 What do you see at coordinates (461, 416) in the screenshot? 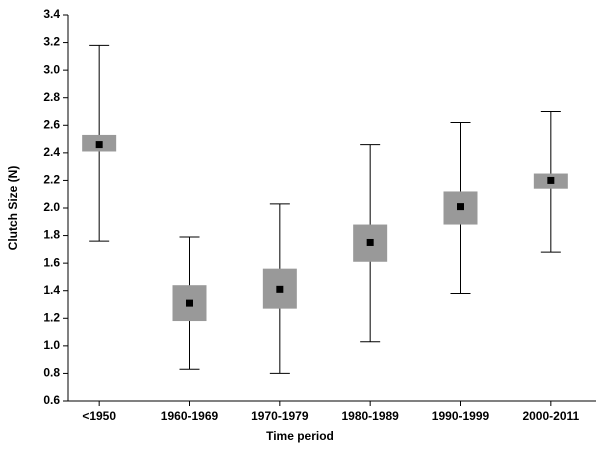
I see `x-tick-label: 1990-1999` at bounding box center [461, 416].